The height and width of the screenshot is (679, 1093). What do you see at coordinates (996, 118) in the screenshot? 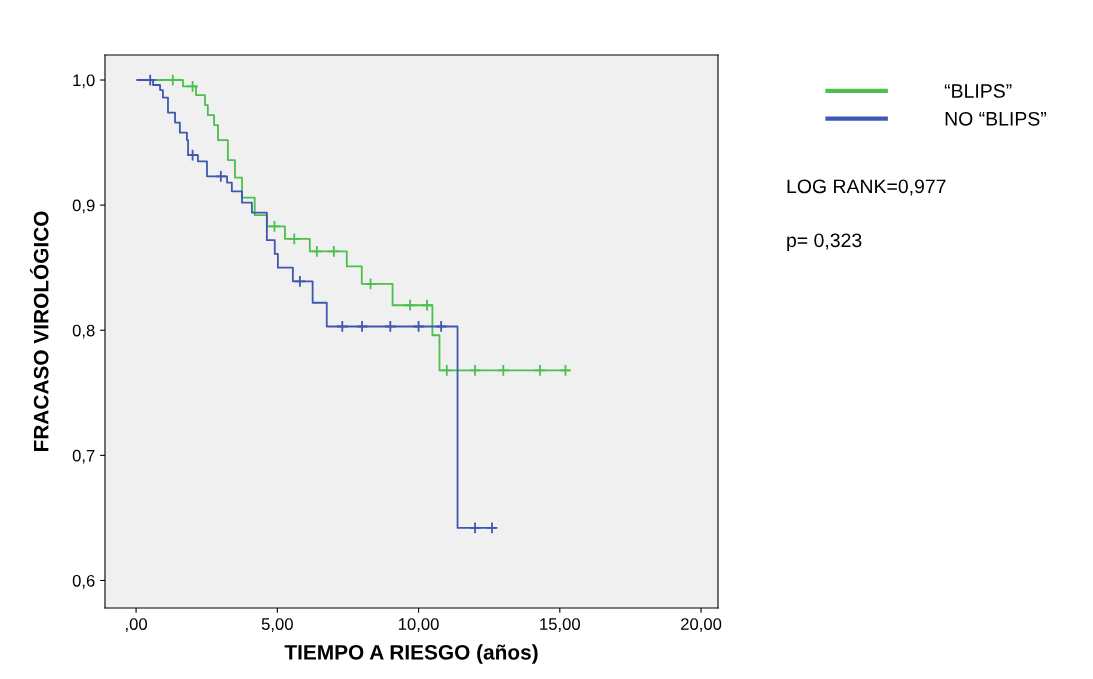
I see `text: NO “BLIPS”` at bounding box center [996, 118].